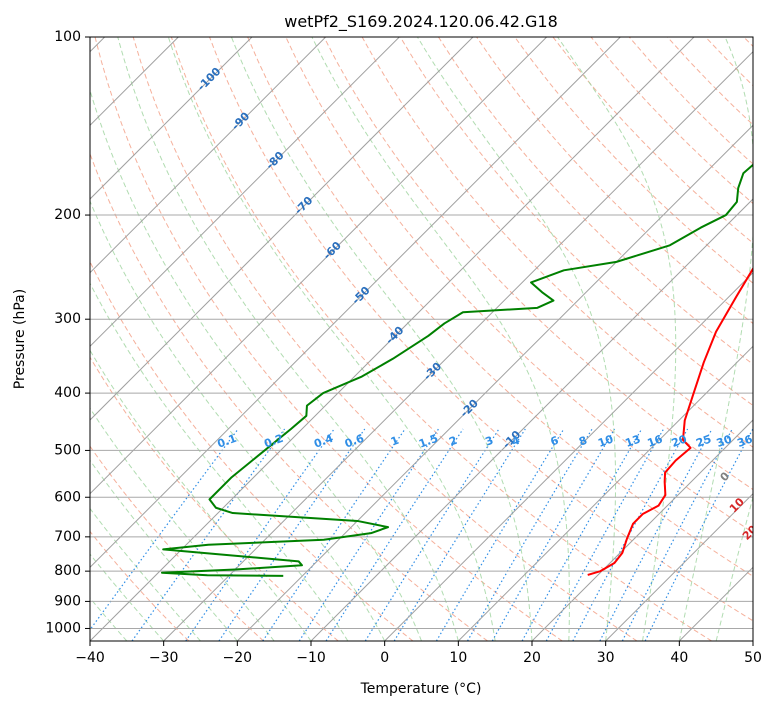  I want to click on y-axis: 100 200 300 400 500 600 700 800 900 1000, so click(67, 332).